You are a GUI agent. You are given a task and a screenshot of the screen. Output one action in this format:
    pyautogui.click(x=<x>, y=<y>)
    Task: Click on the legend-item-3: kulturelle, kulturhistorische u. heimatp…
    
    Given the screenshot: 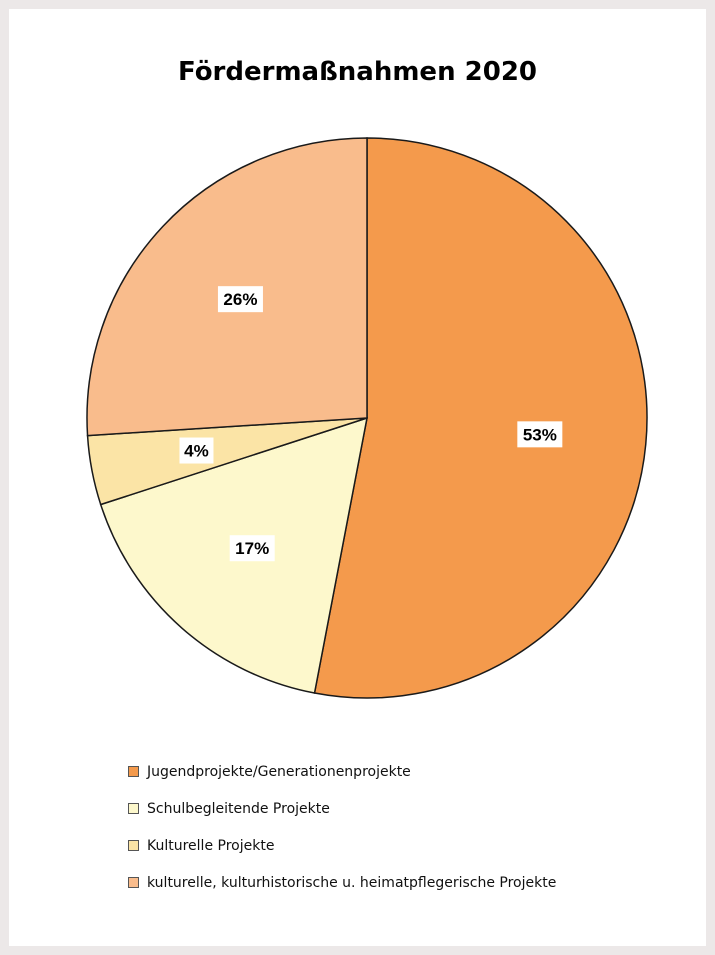 What is the action you would take?
    pyautogui.click(x=342, y=882)
    